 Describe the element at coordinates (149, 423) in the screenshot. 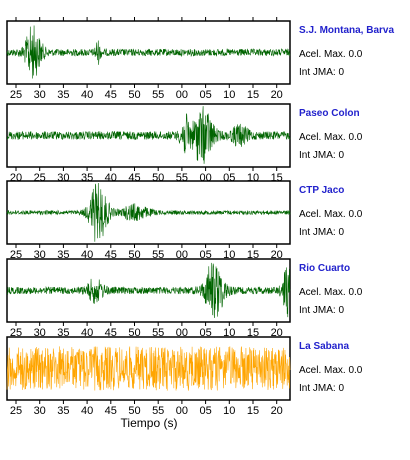

I see `x-axis-label: Tiempo (s)` at that location.